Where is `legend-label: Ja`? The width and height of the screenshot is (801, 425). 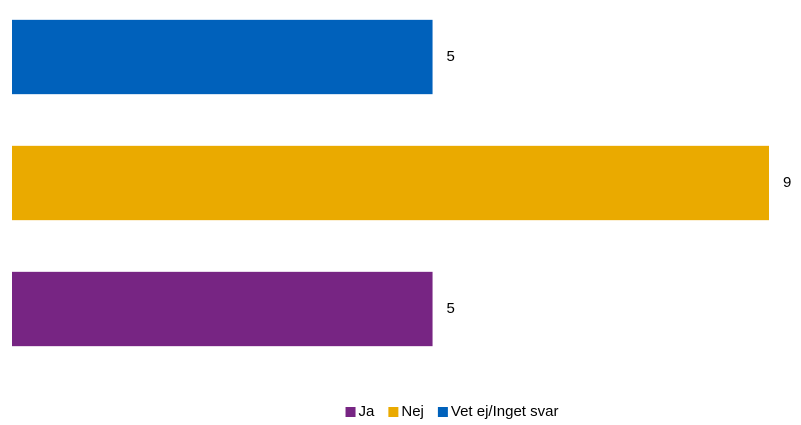
legend-label: Ja is located at coordinates (367, 411).